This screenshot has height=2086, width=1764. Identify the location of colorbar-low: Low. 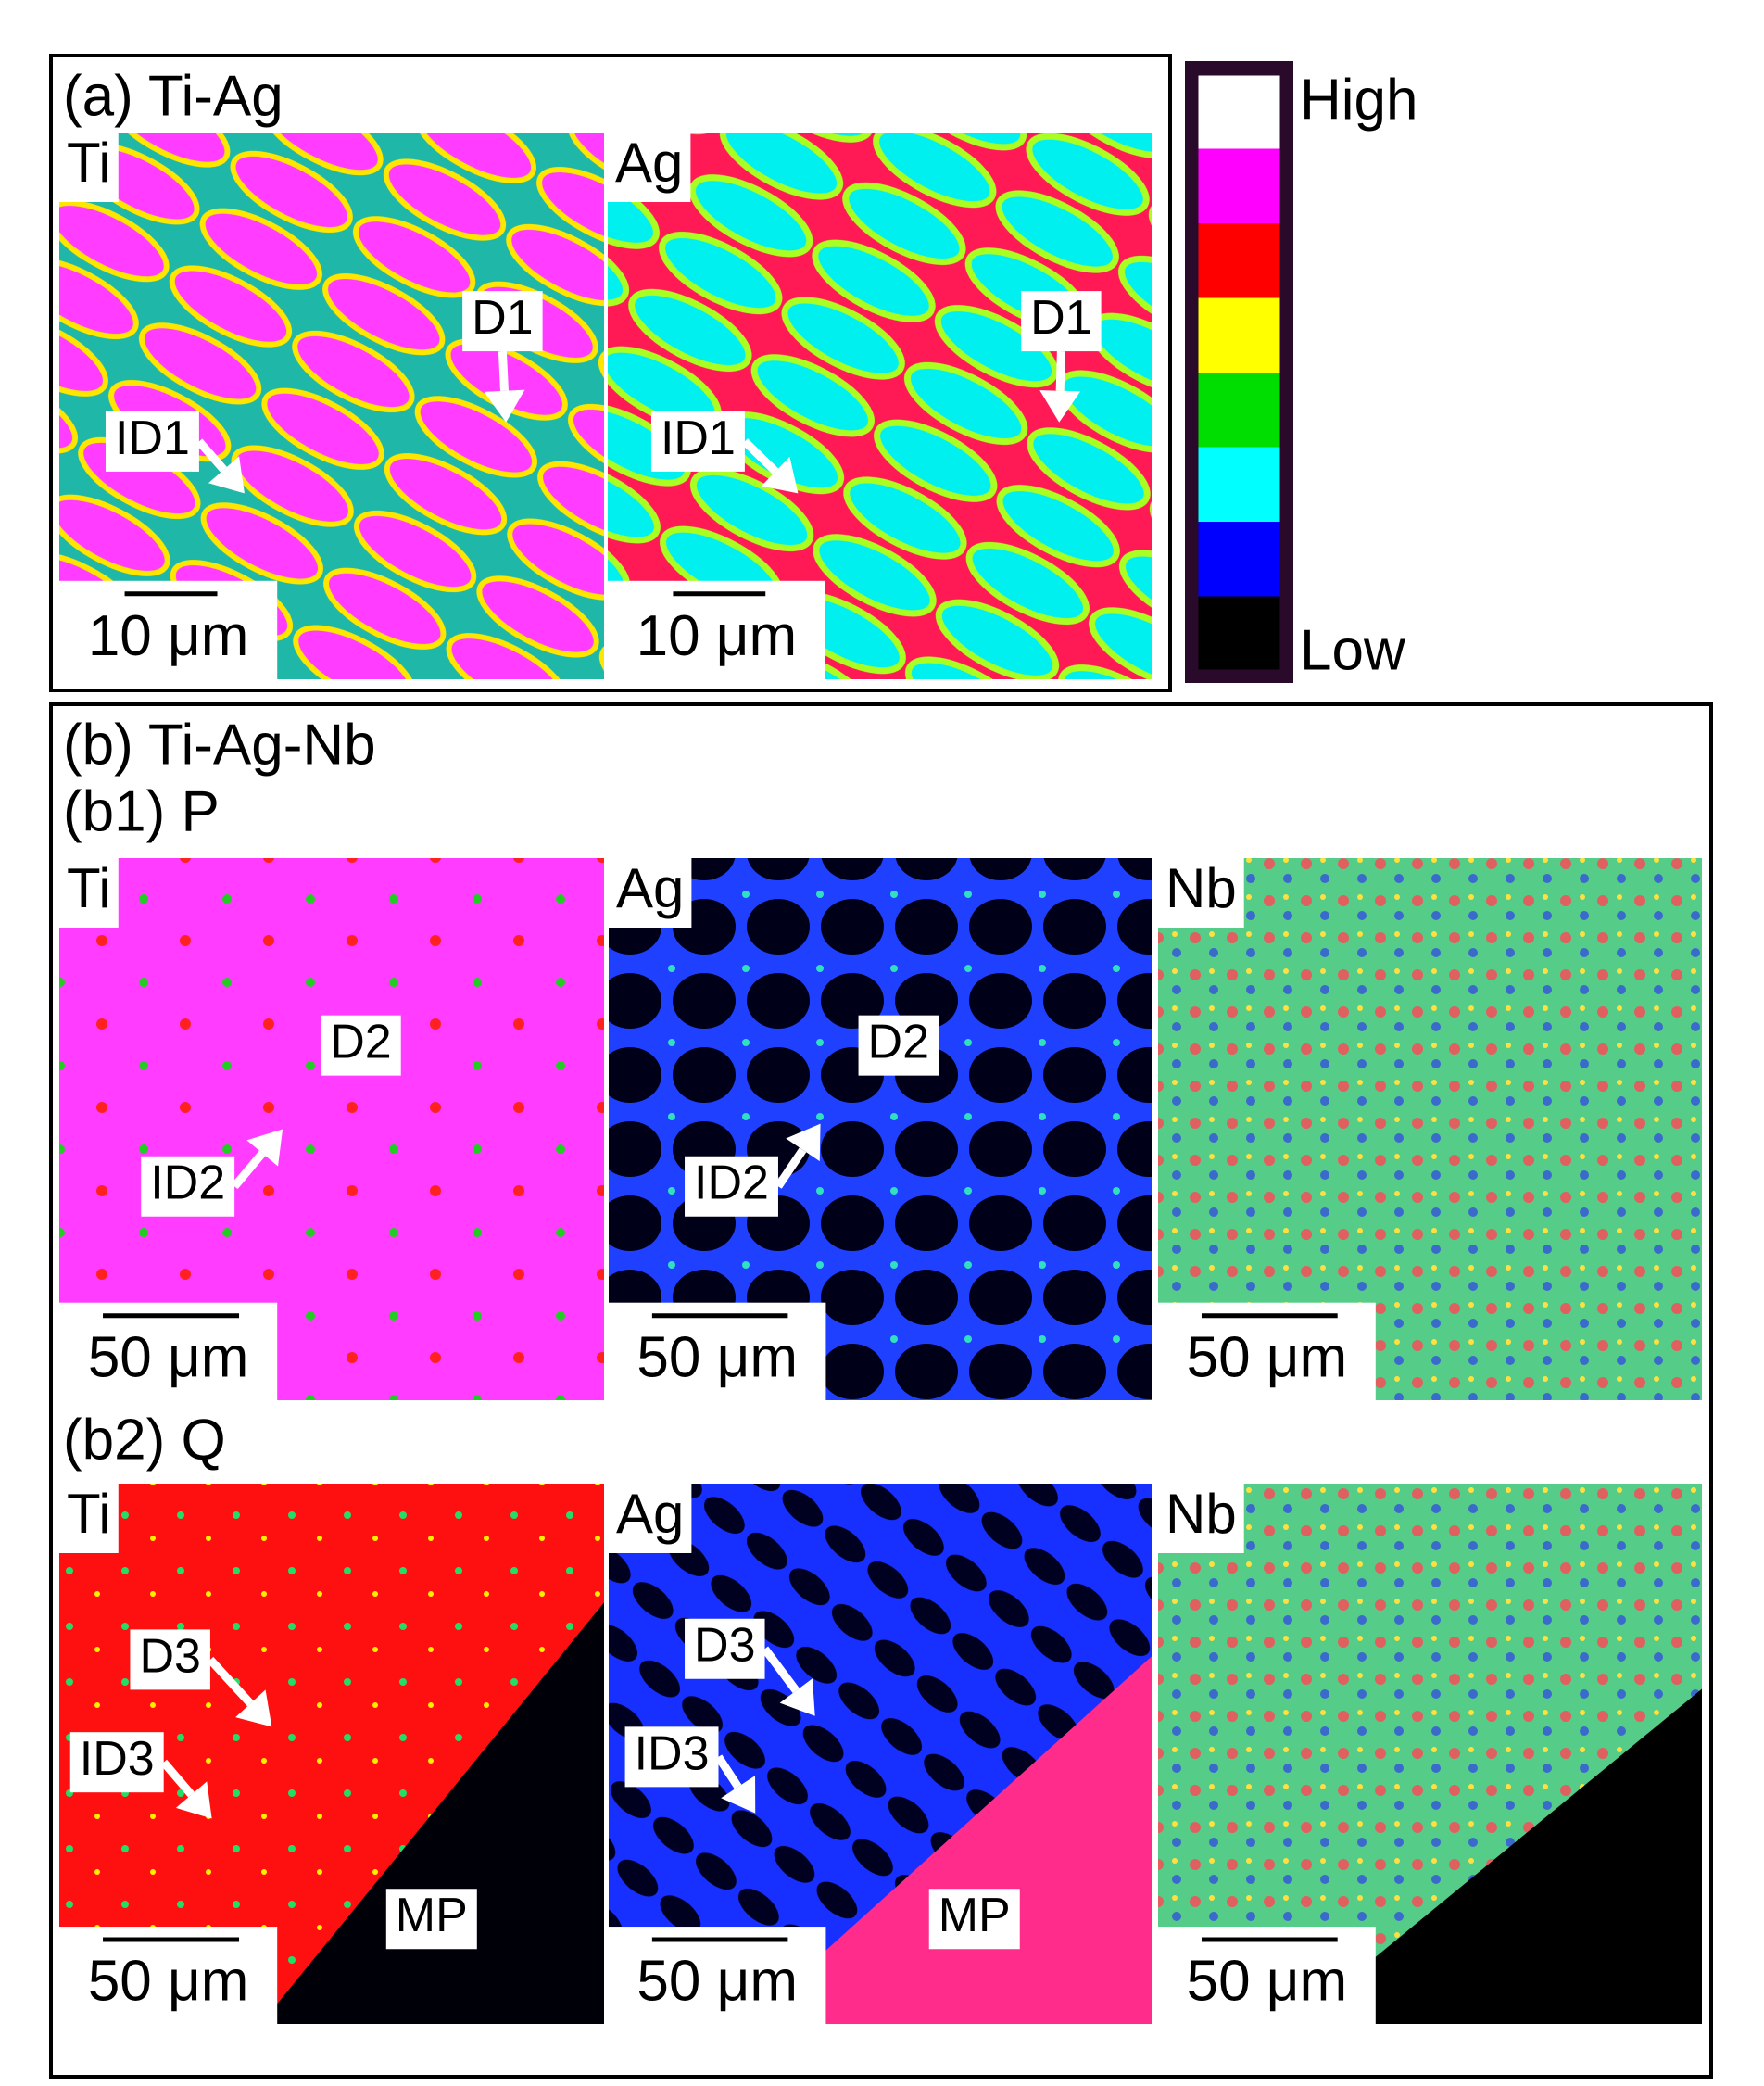
(1352, 650).